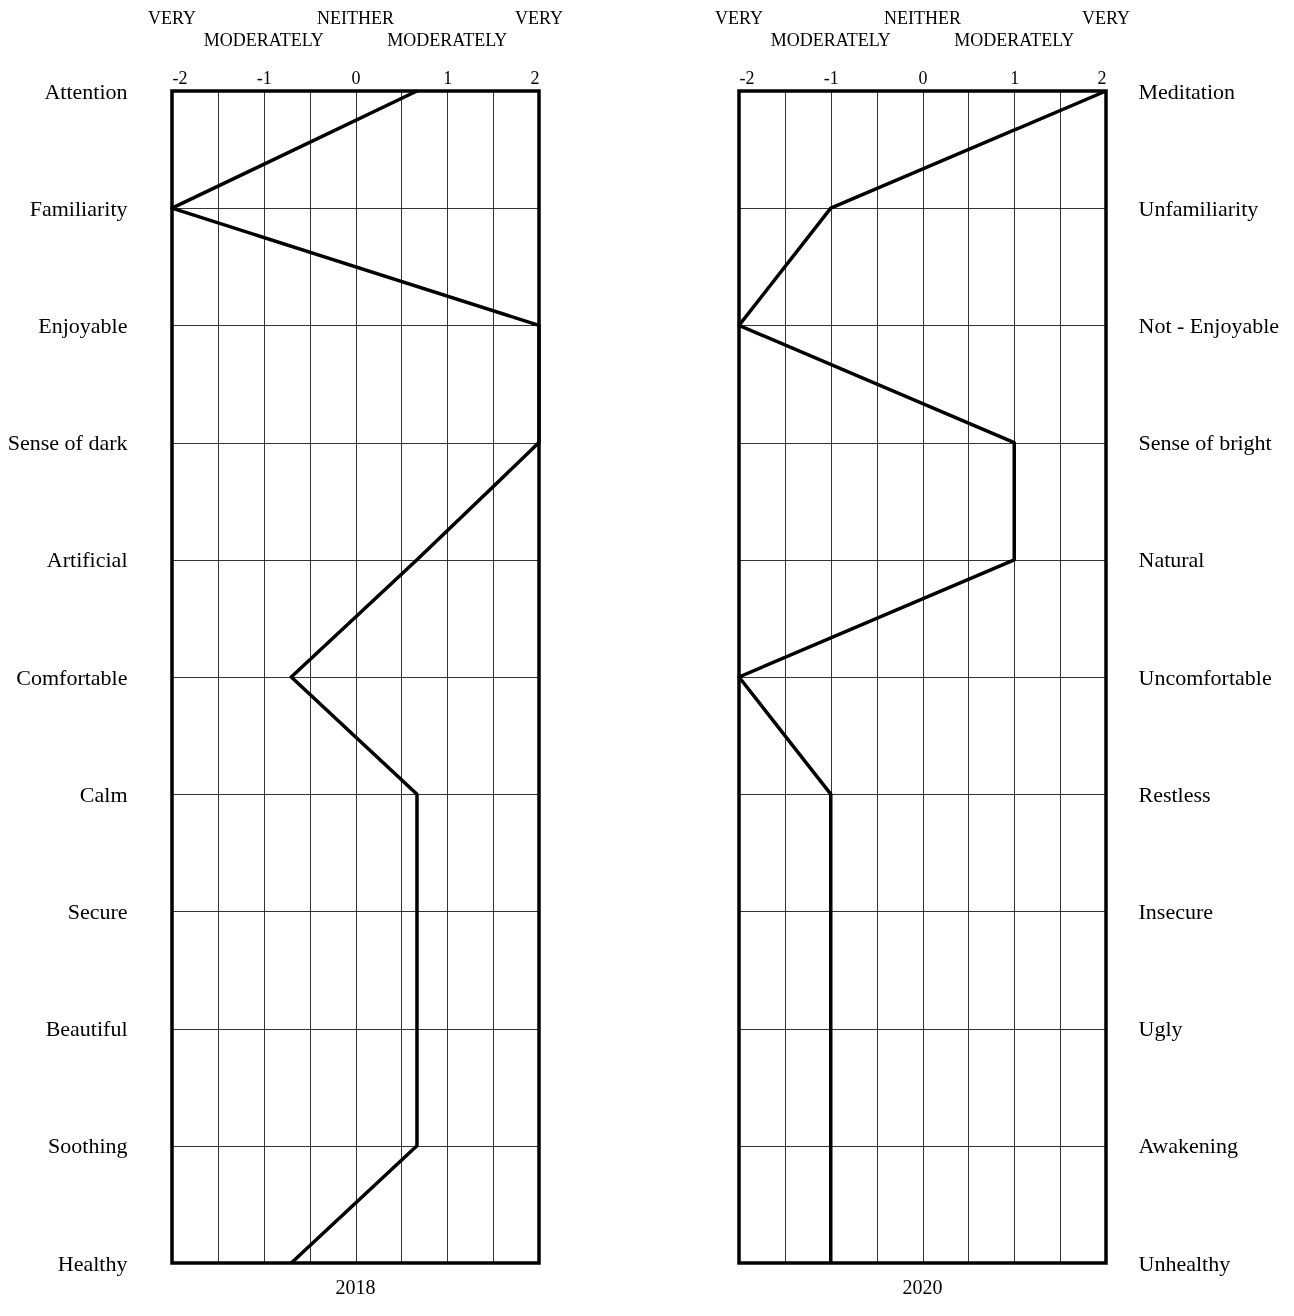 The width and height of the screenshot is (1294, 1316). Describe the element at coordinates (355, 1287) in the screenshot. I see `x-axis-title: 2018` at that location.